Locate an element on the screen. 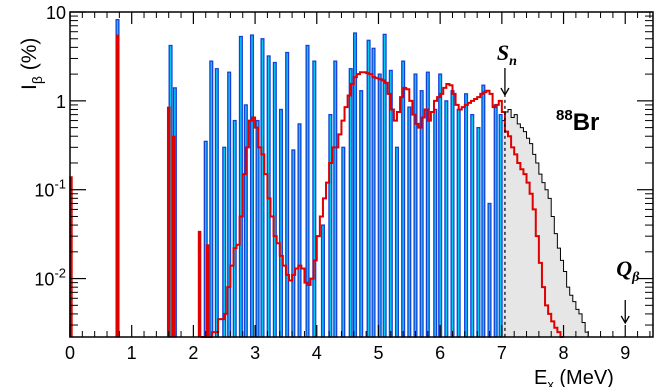  gray-continuum-area is located at coordinates (546, 223).